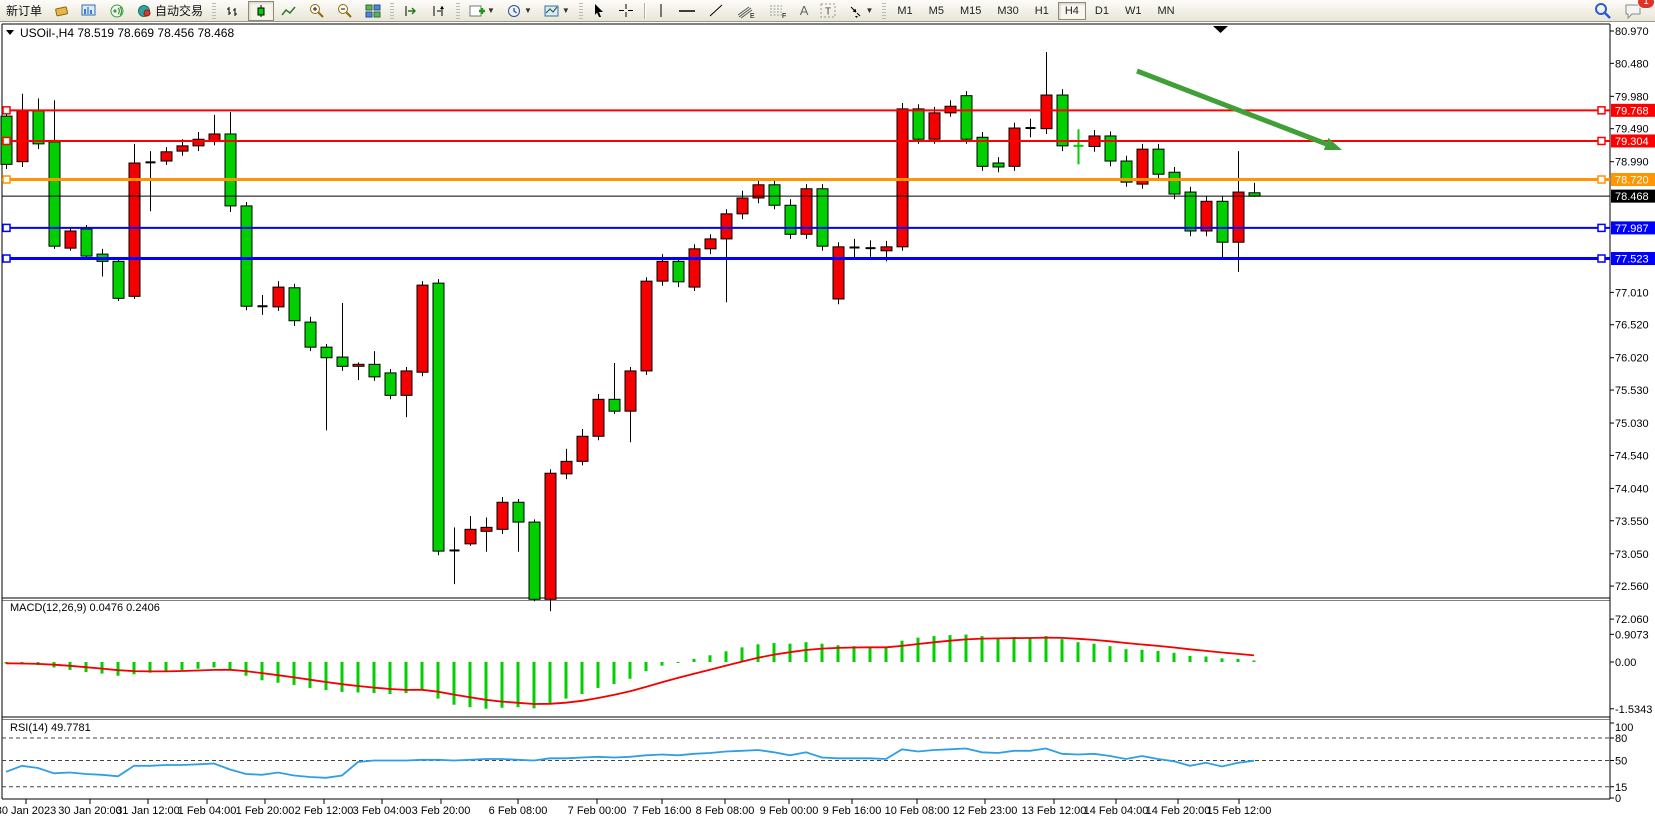  I want to click on history-icon, so click(61, 11).